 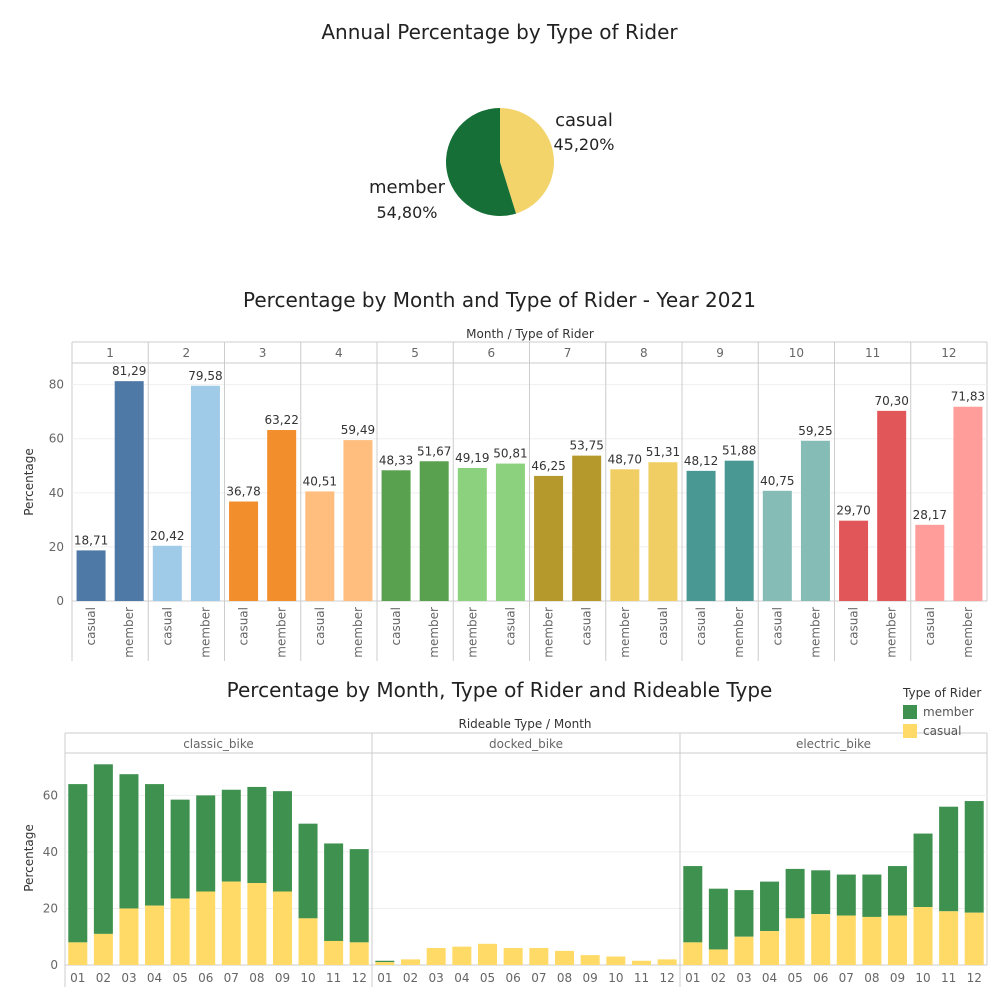 What do you see at coordinates (129, 936) in the screenshot?
I see `stacked-bar-classic_bike-03-casual` at bounding box center [129, 936].